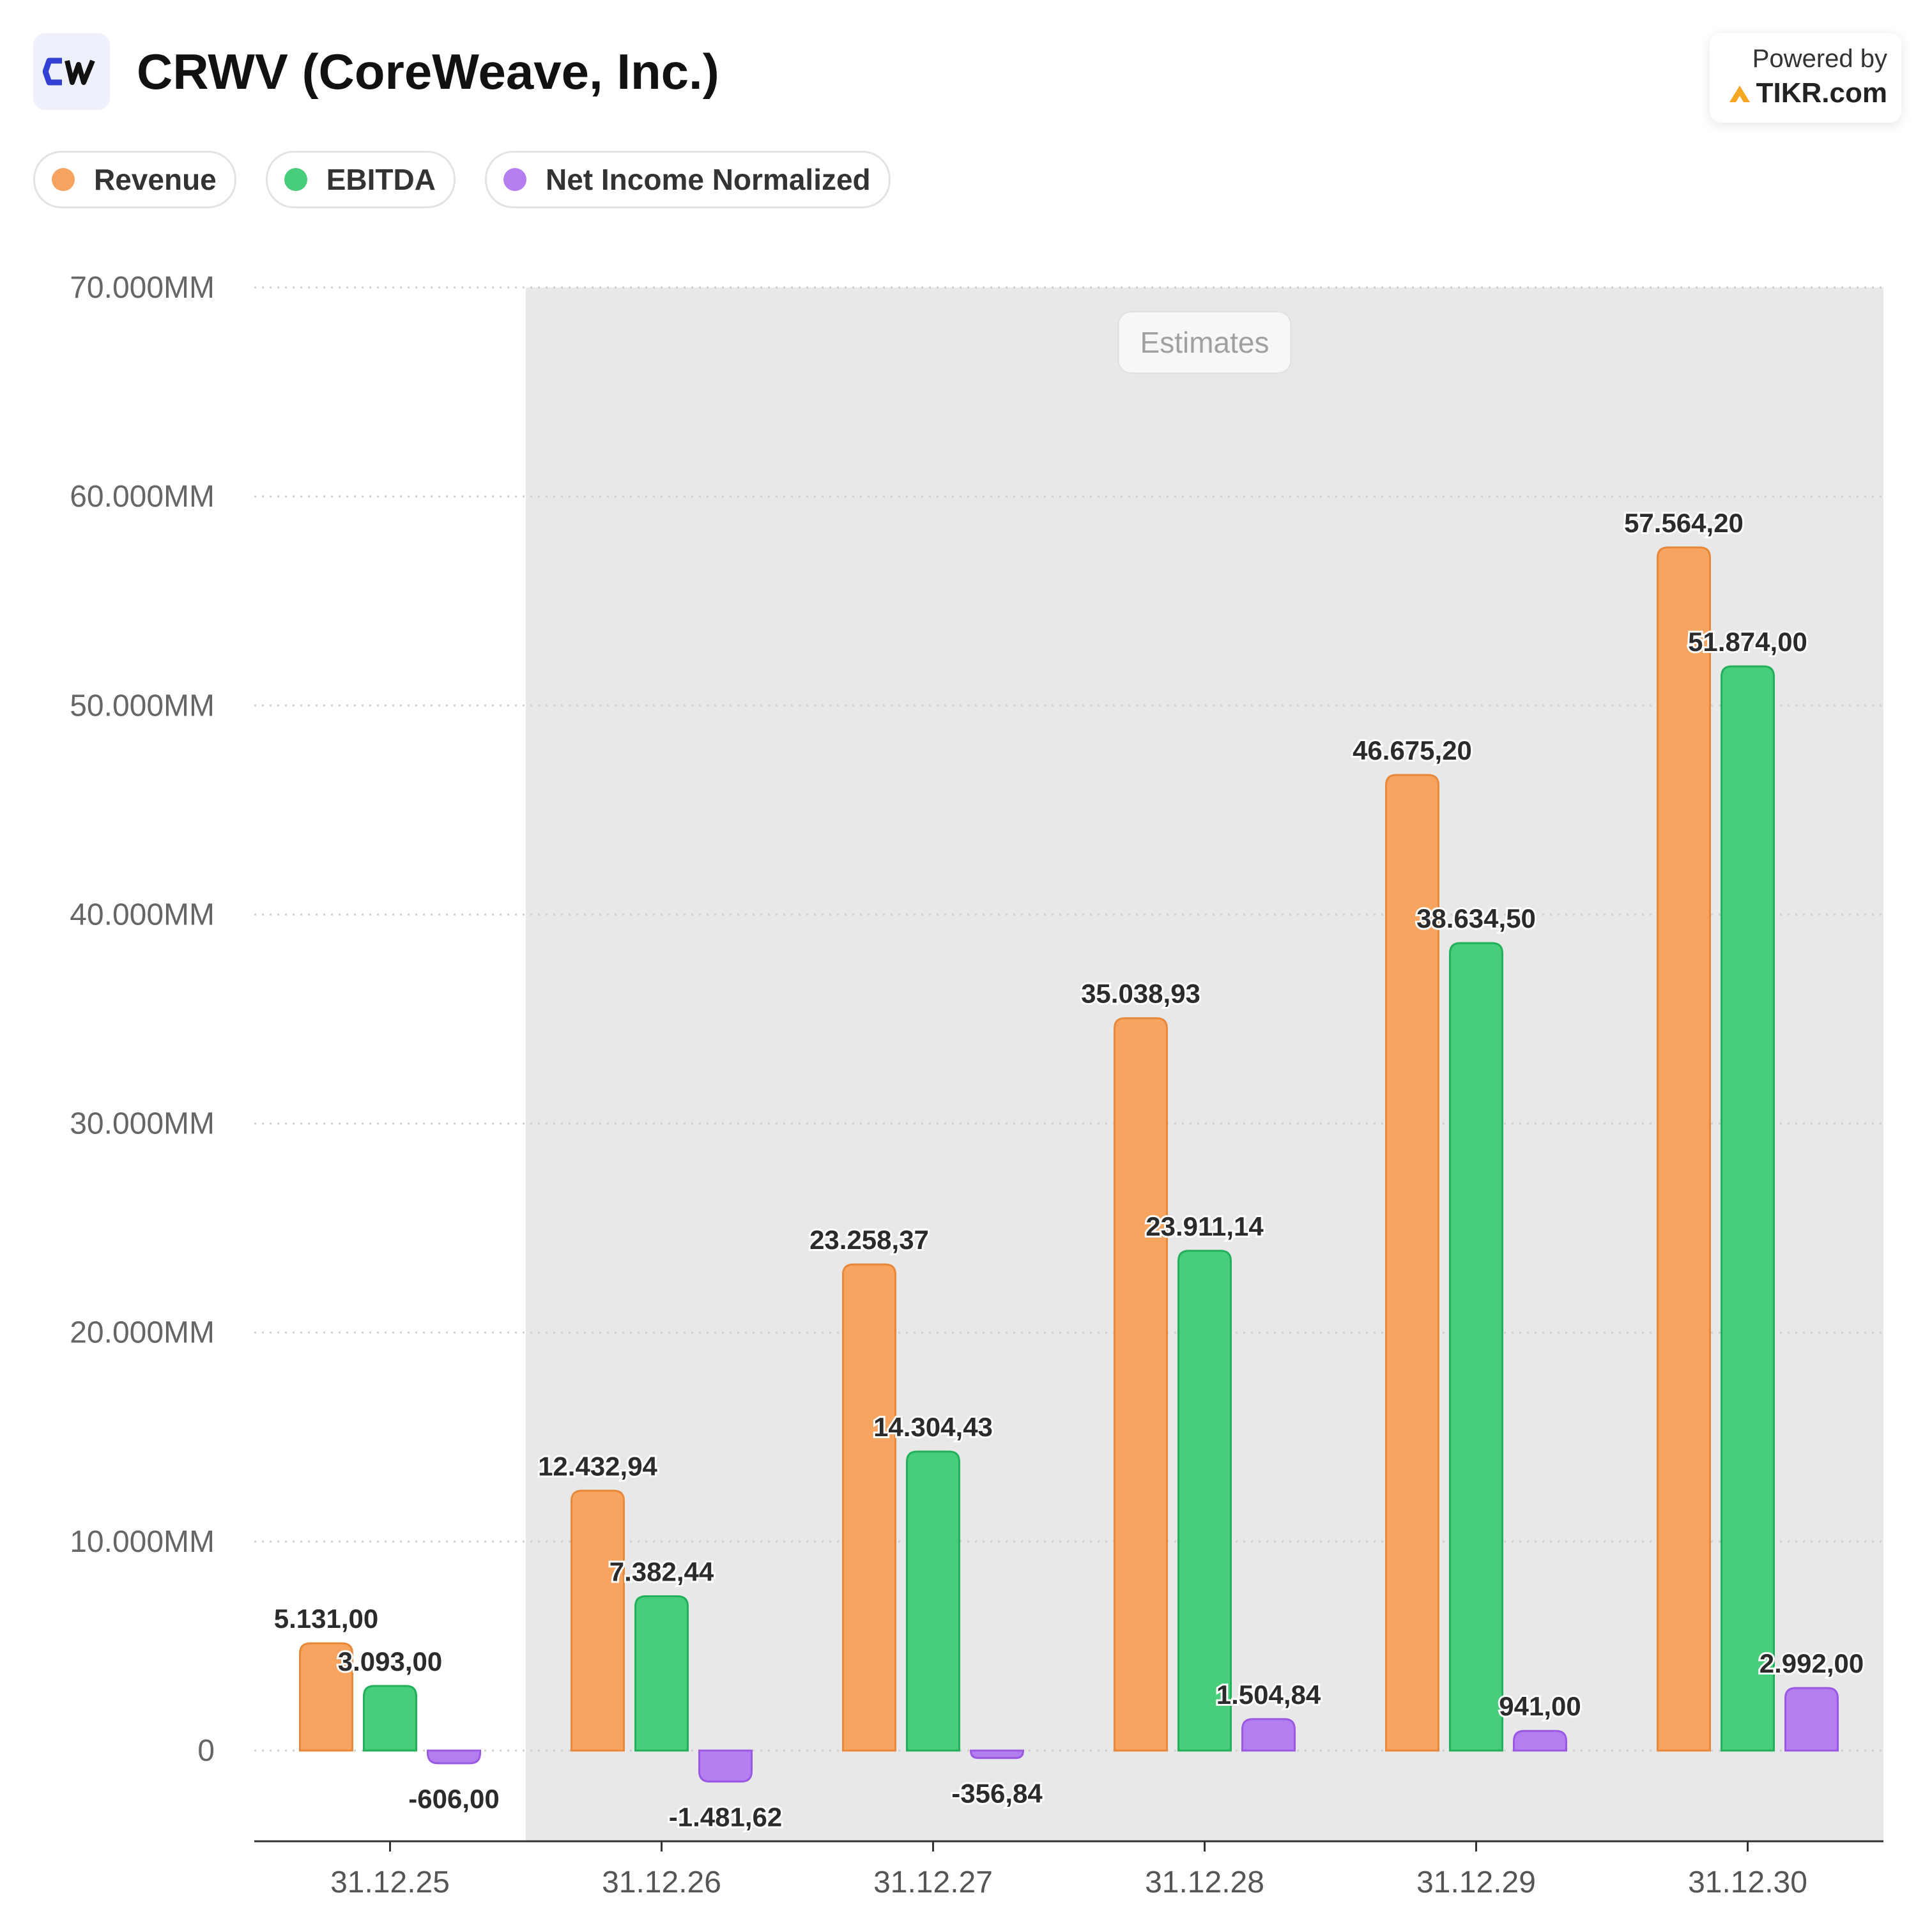 Image resolution: width=1932 pixels, height=1932 pixels. Describe the element at coordinates (1204, 1501) in the screenshot. I see `bar-ebitda-31.12.28` at that location.